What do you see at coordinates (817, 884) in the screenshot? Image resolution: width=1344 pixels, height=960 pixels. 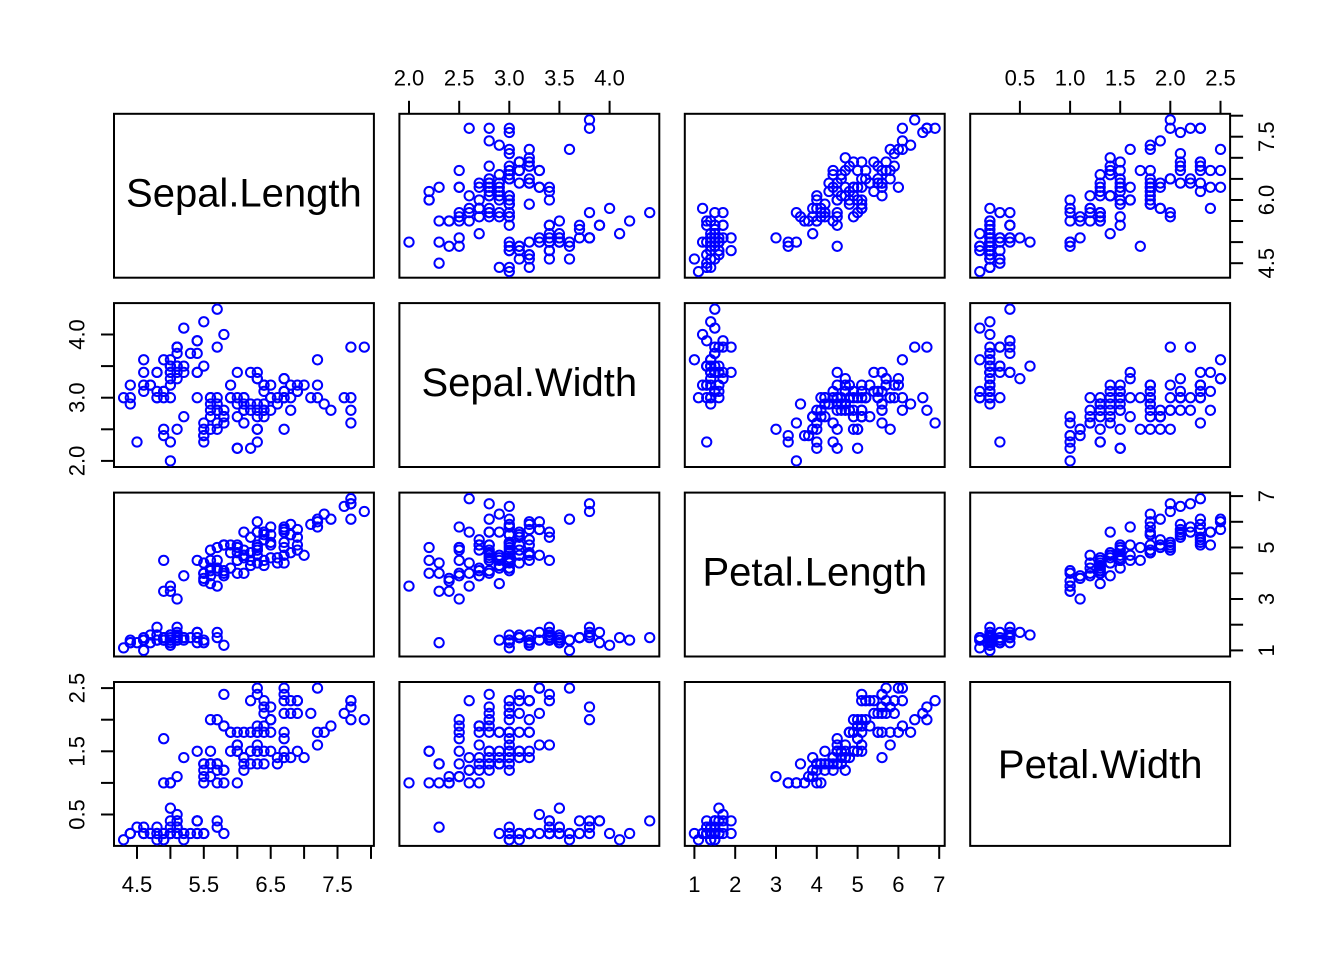 I see `svg-text: 4` at bounding box center [817, 884].